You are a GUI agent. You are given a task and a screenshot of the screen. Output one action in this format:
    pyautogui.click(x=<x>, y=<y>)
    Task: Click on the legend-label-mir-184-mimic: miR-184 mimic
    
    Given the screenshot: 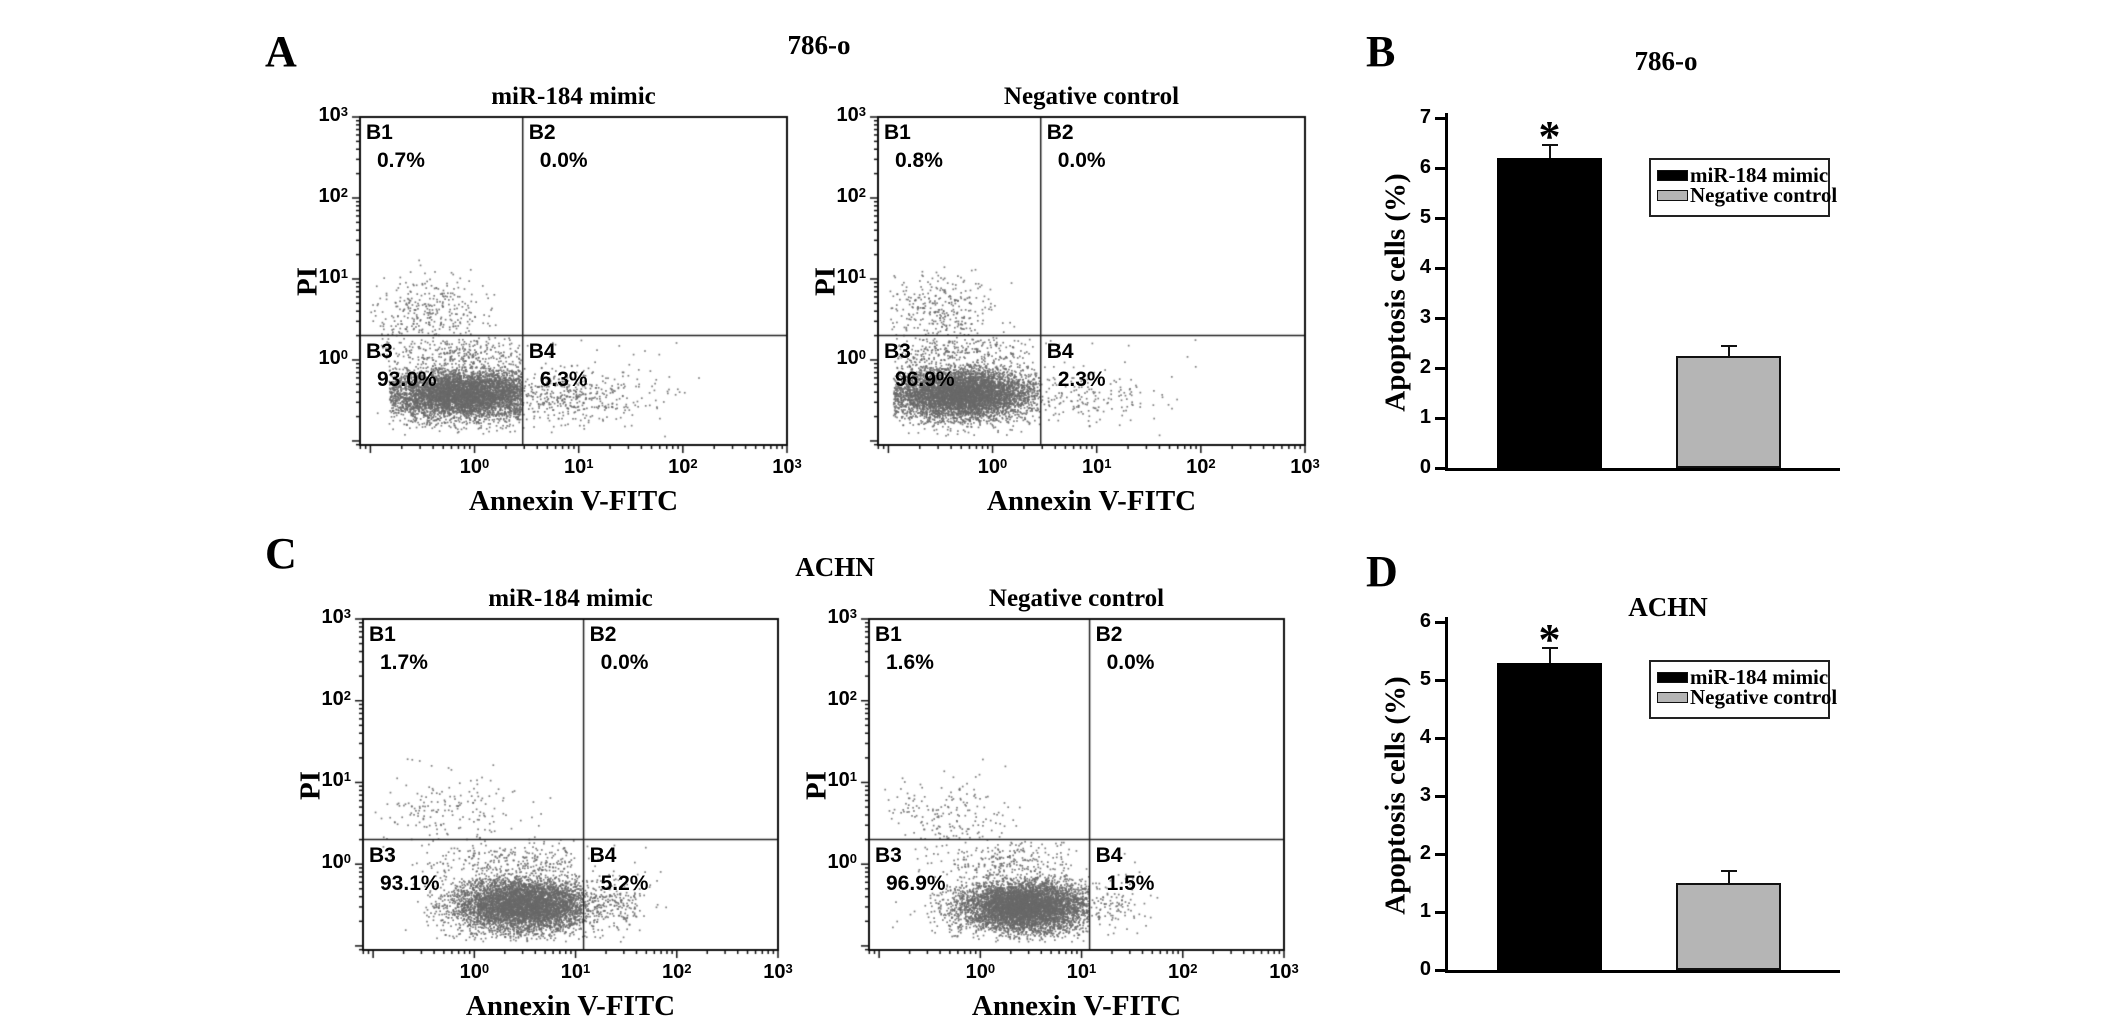 What is the action you would take?
    pyautogui.click(x=1759, y=175)
    